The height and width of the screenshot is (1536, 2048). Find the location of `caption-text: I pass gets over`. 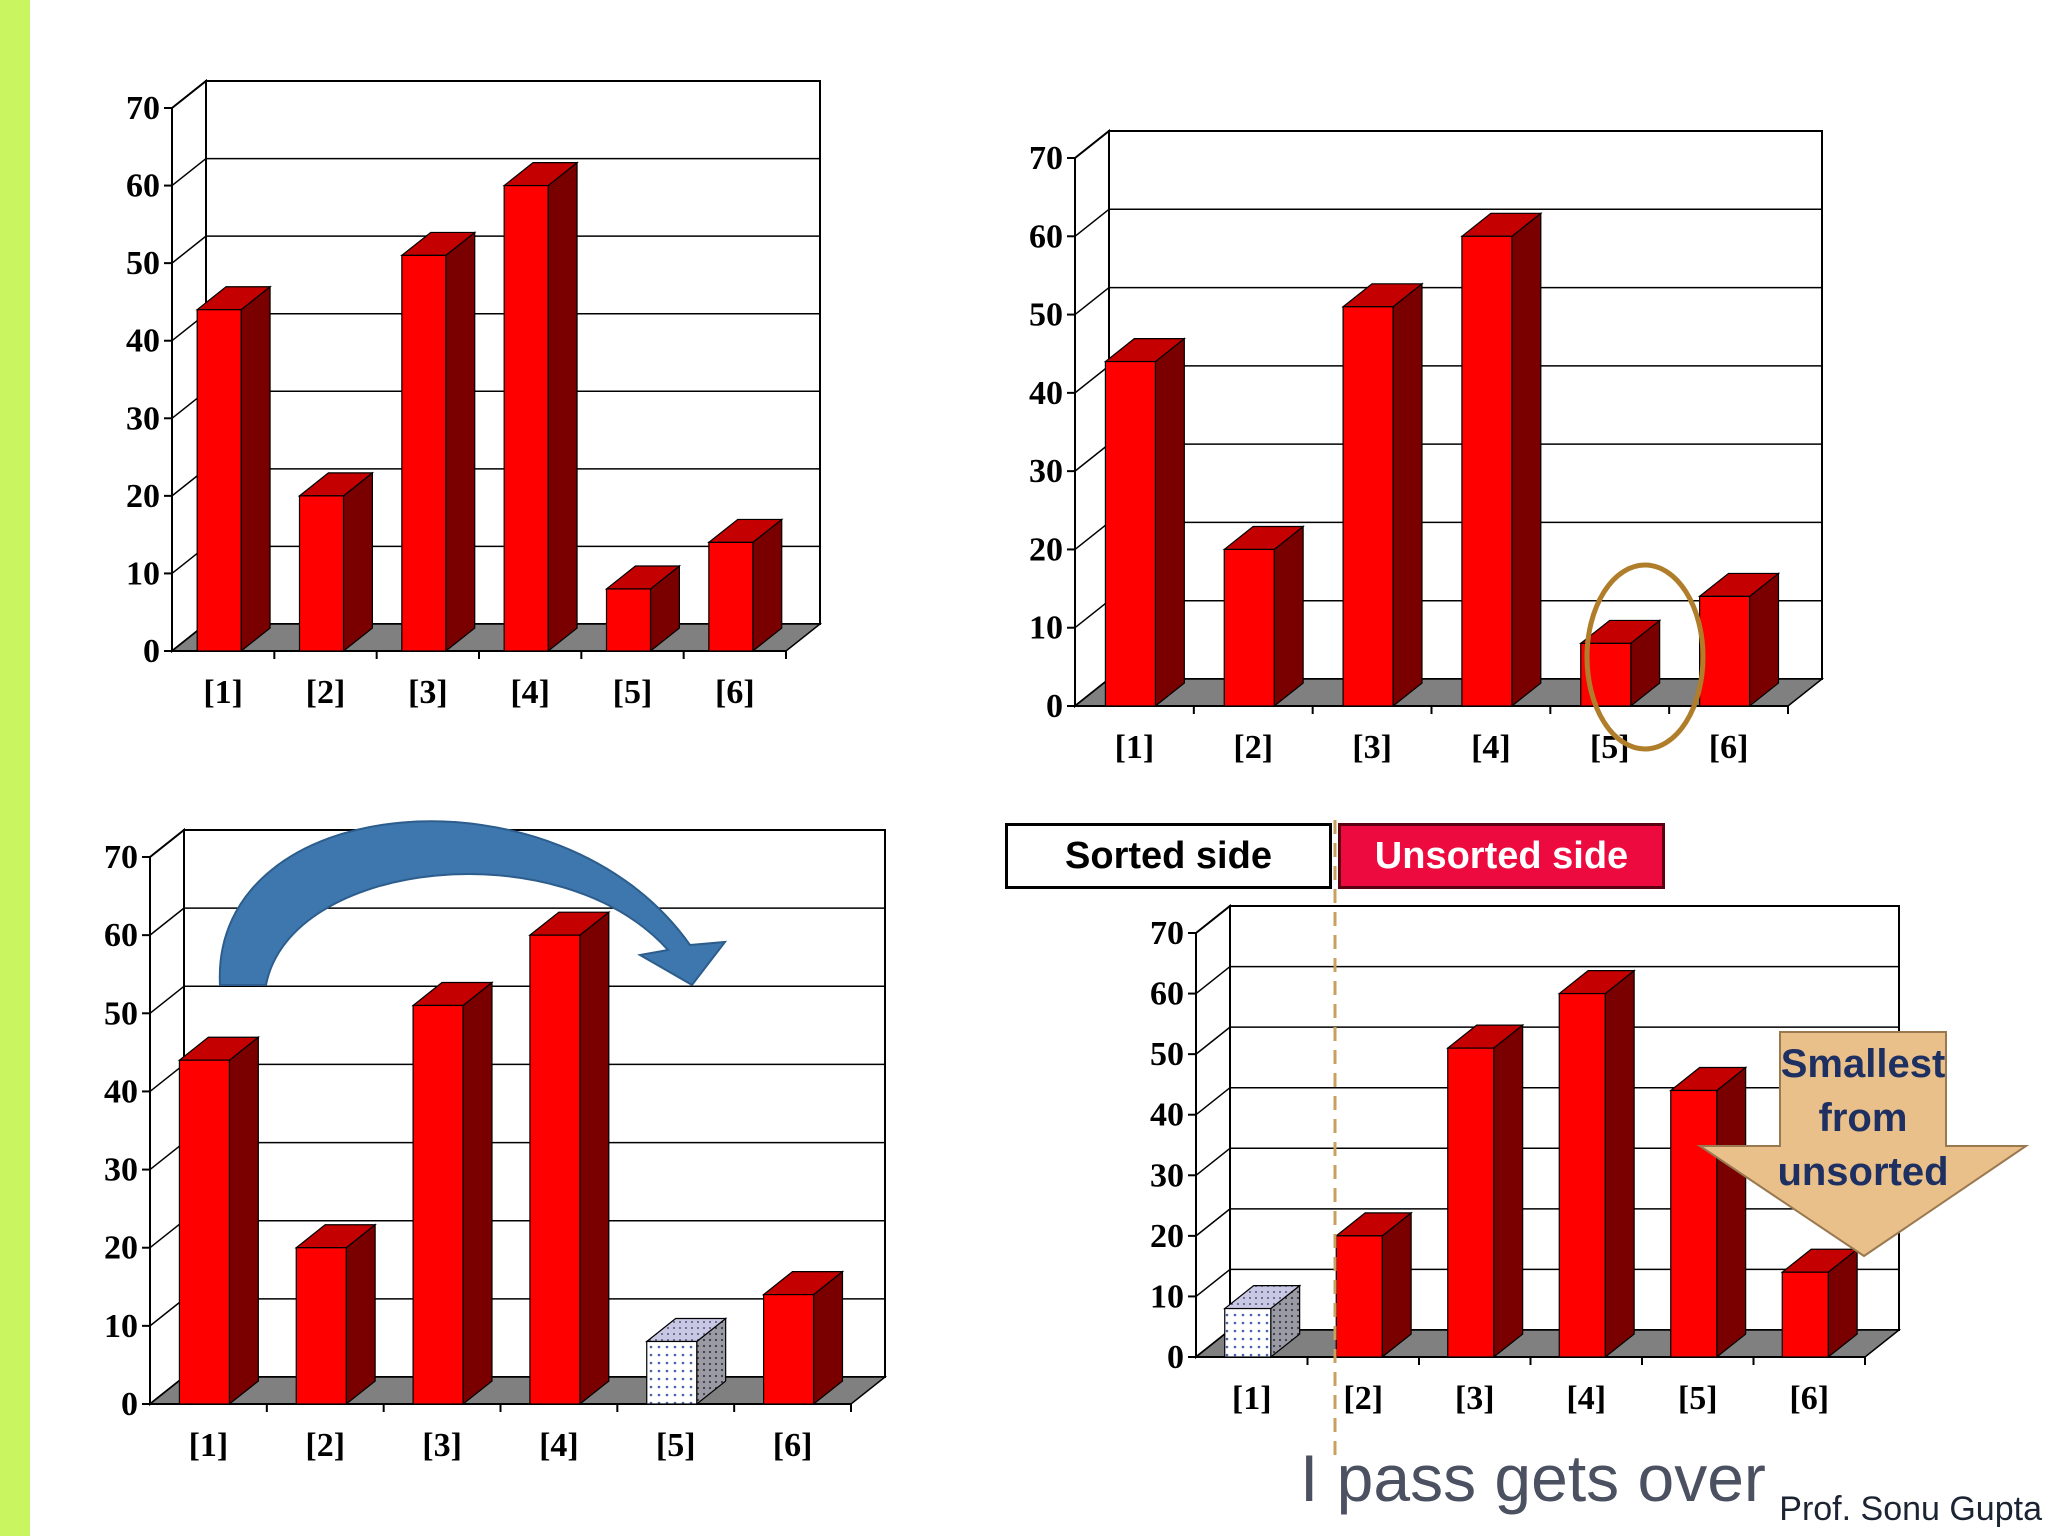

caption-text: I pass gets over is located at coordinates (1533, 1478).